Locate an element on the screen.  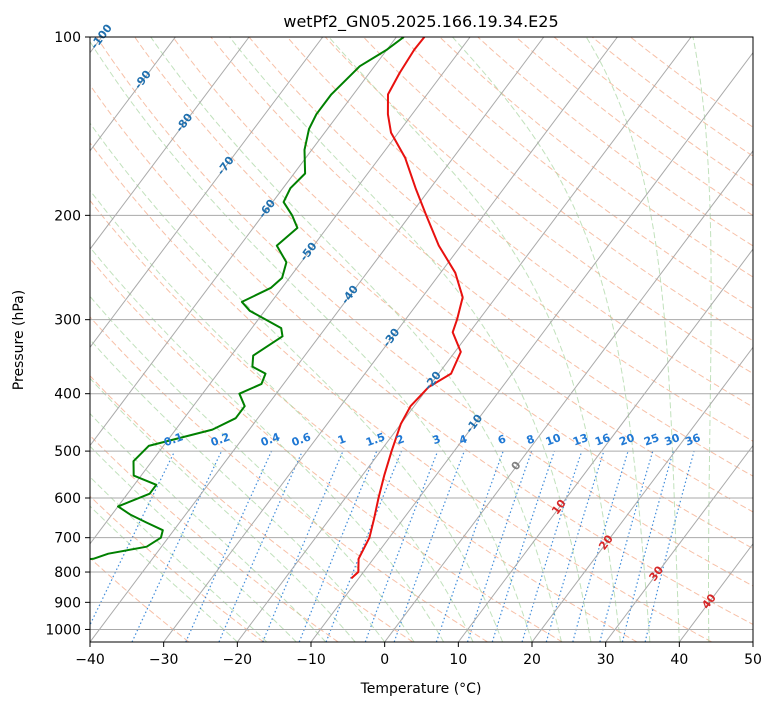
isotherm-label: -10 is located at coordinates (474, 424).